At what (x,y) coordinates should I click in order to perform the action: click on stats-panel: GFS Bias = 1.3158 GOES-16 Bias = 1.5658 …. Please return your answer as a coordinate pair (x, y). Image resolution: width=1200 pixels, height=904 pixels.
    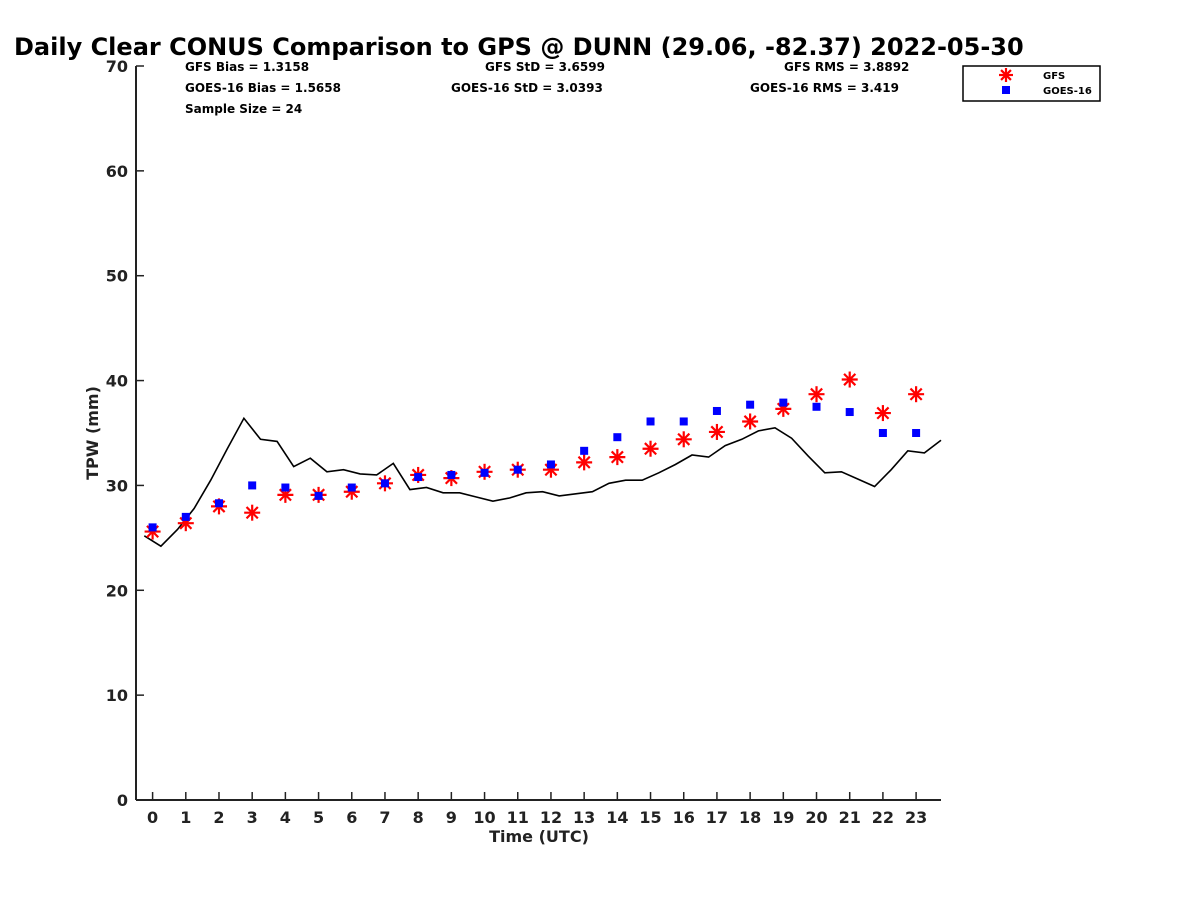
    Looking at the image, I should click on (547, 88).